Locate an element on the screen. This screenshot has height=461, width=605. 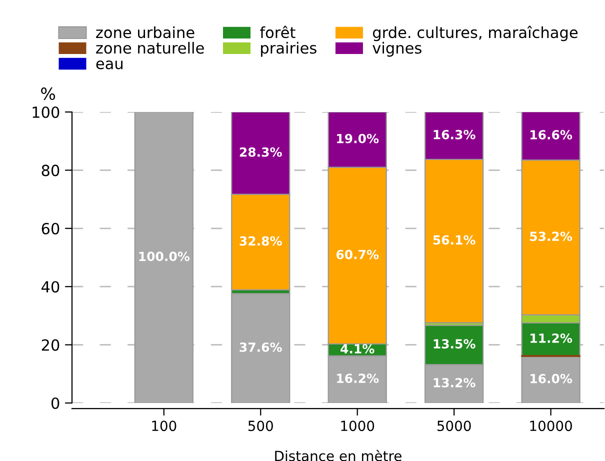
y-tick-label: 80 is located at coordinates (51, 170).